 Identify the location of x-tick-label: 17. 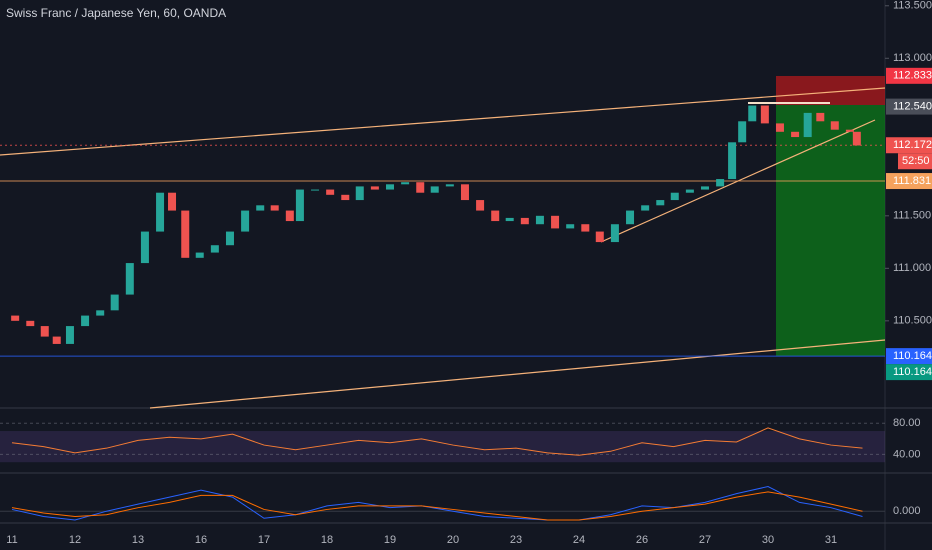
(264, 540).